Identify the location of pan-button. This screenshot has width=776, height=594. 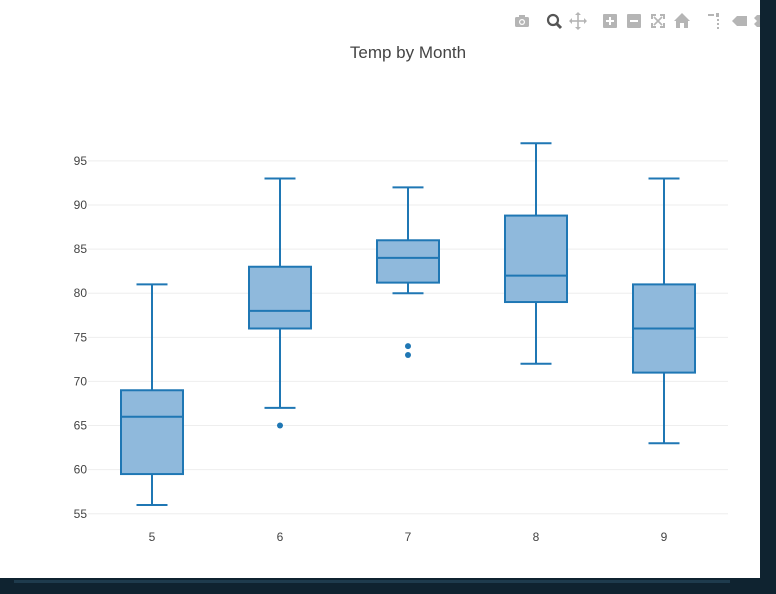
(578, 21).